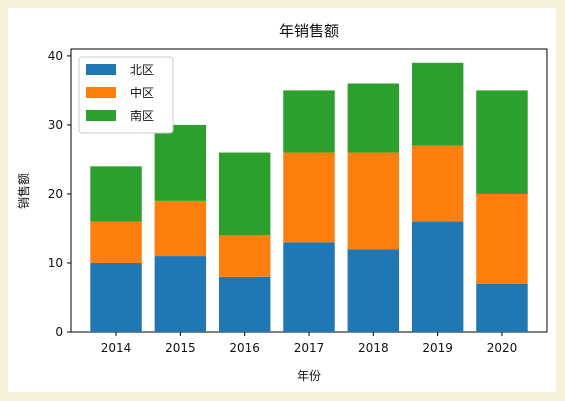 The image size is (565, 401). I want to click on y-tick-label: 20, so click(55, 194).